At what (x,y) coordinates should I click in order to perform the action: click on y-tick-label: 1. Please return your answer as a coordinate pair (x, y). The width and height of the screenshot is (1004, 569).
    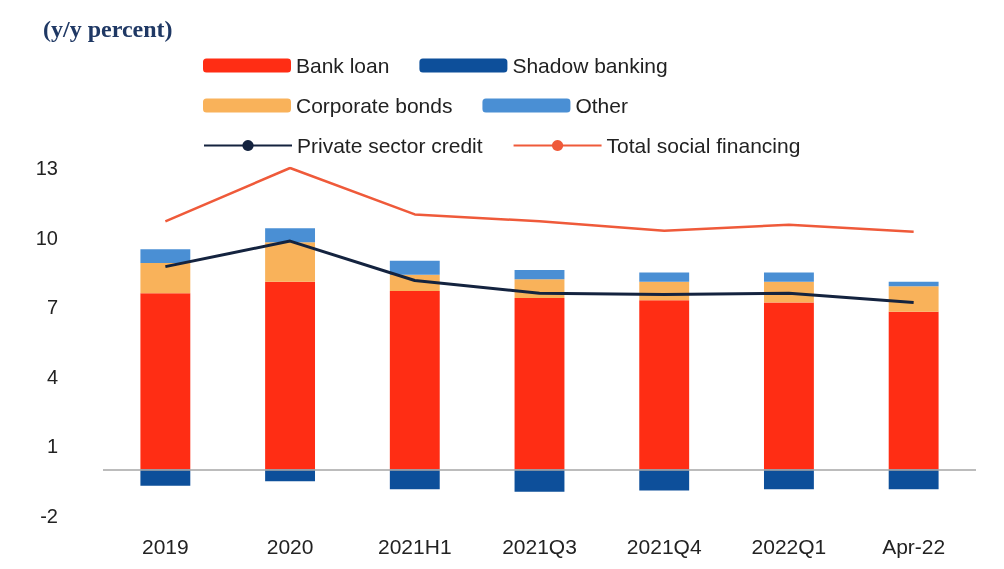
    Looking at the image, I should click on (52, 446).